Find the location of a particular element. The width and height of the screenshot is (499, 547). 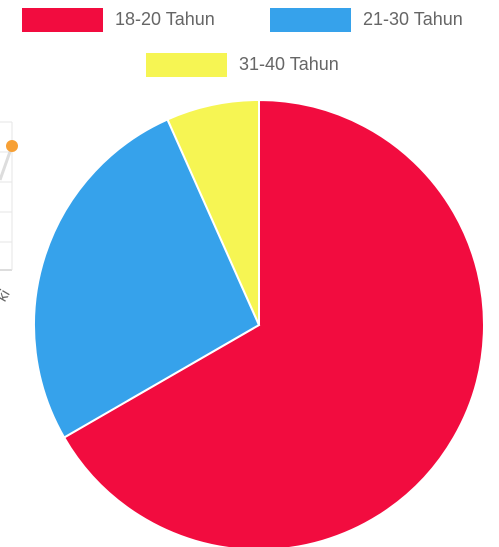

legend: 18-20 Tahun 21-30 Tahun 31-40 Tahun is located at coordinates (242, 42).